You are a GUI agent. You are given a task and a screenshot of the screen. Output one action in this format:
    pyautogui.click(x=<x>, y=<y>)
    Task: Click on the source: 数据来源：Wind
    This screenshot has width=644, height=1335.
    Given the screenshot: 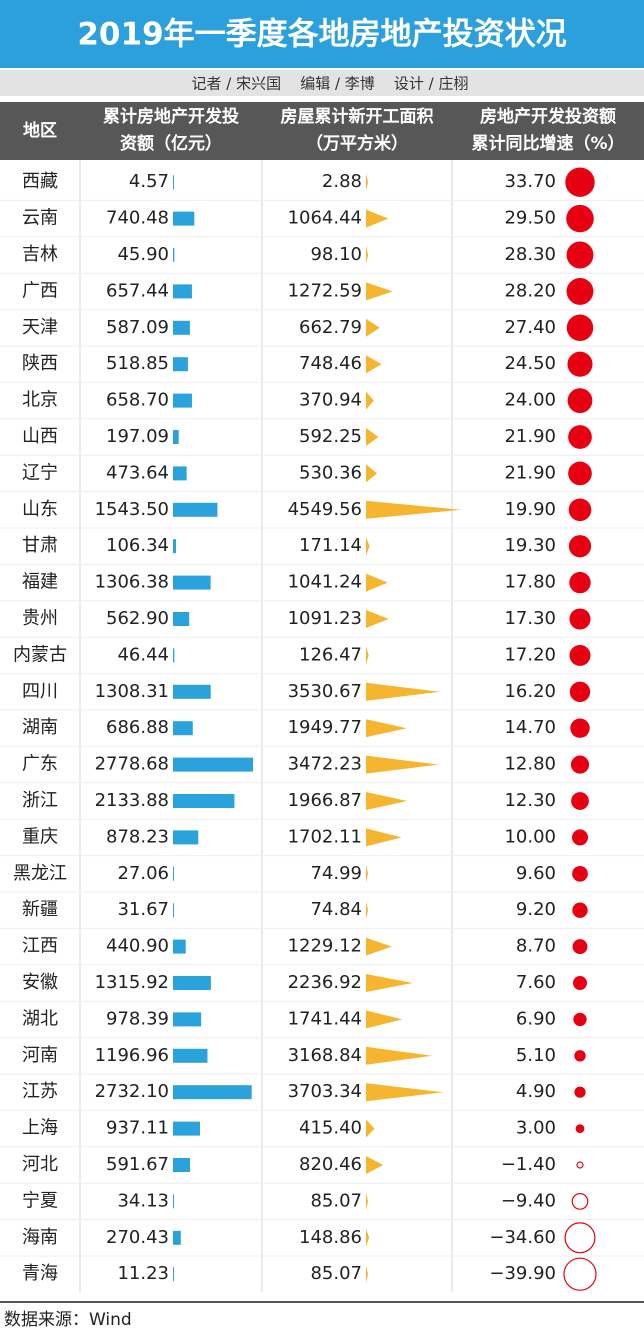 What is the action you would take?
    pyautogui.click(x=68, y=1320)
    